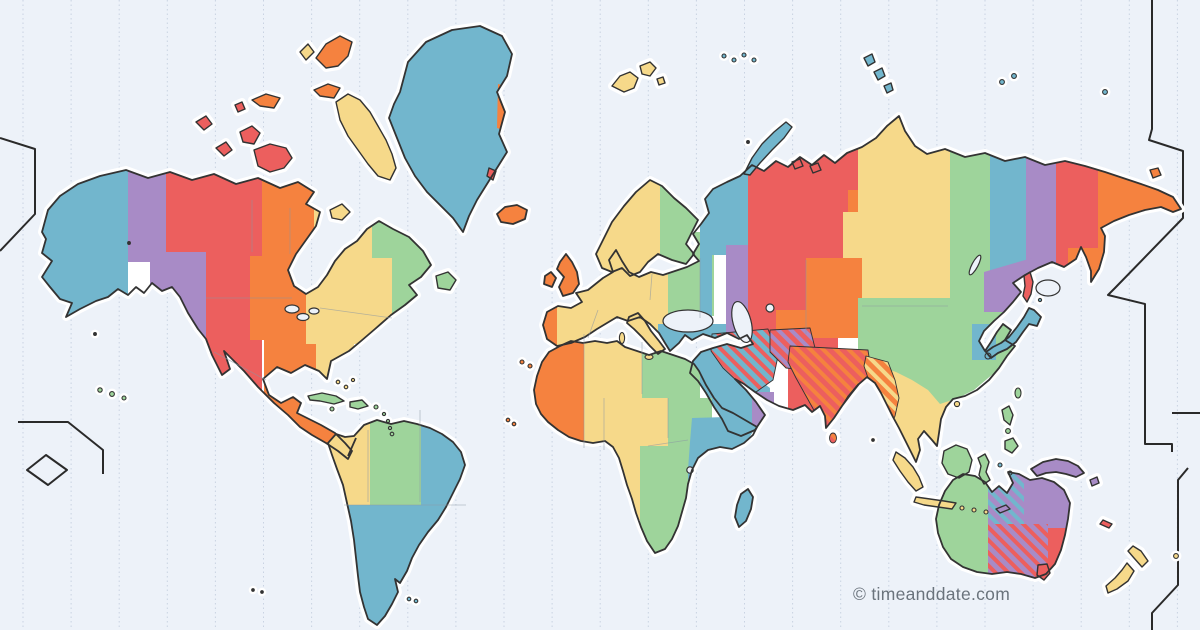  What do you see at coordinates (833, 438) in the screenshot?
I see `zone-sri-lanka-striped` at bounding box center [833, 438].